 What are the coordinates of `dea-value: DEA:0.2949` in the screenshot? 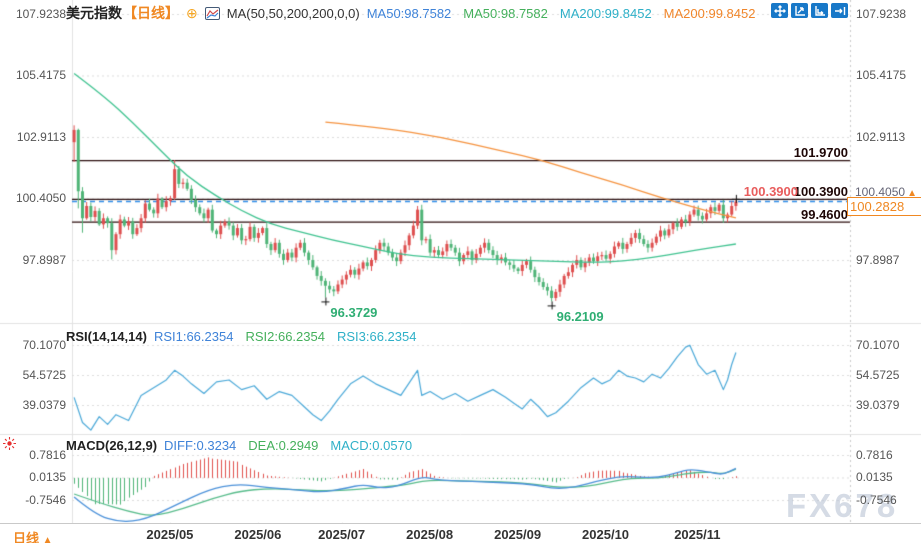 It's located at (283, 445).